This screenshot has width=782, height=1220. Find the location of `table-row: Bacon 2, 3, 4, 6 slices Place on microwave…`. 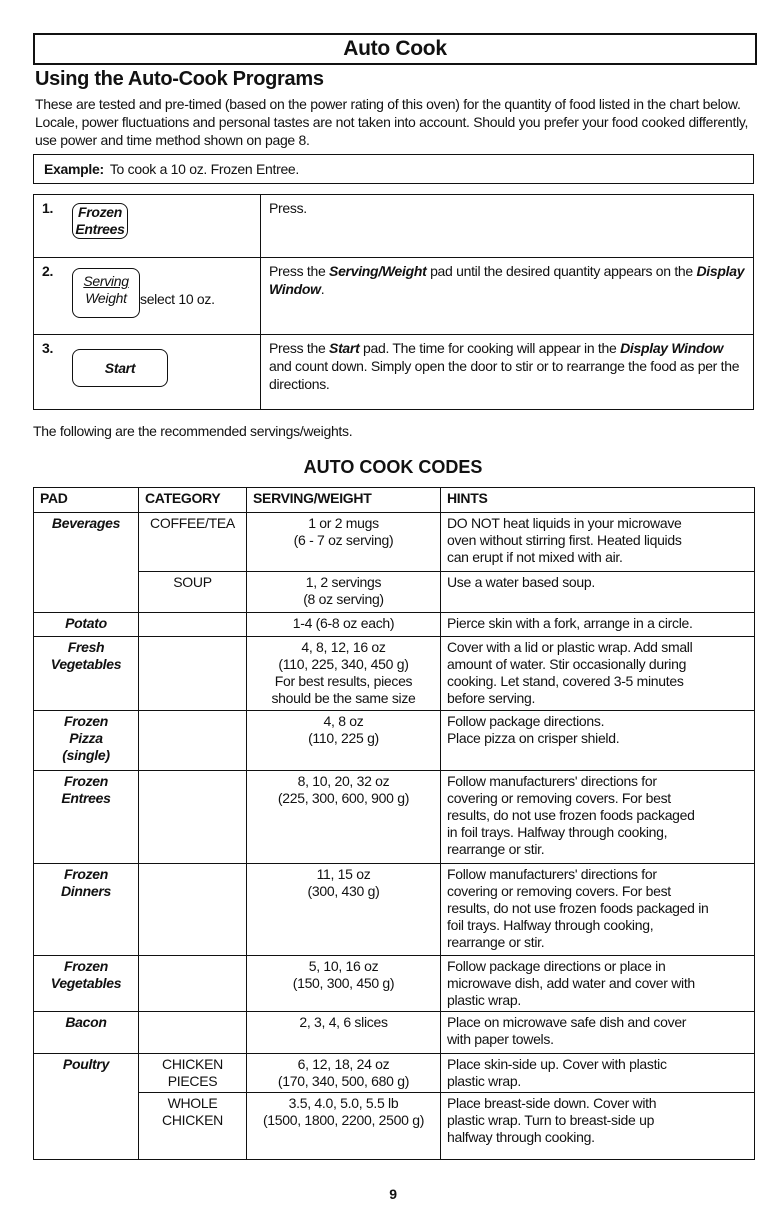

table-row: Bacon 2, 3, 4, 6 slices Place on microwave… is located at coordinates (394, 1032).